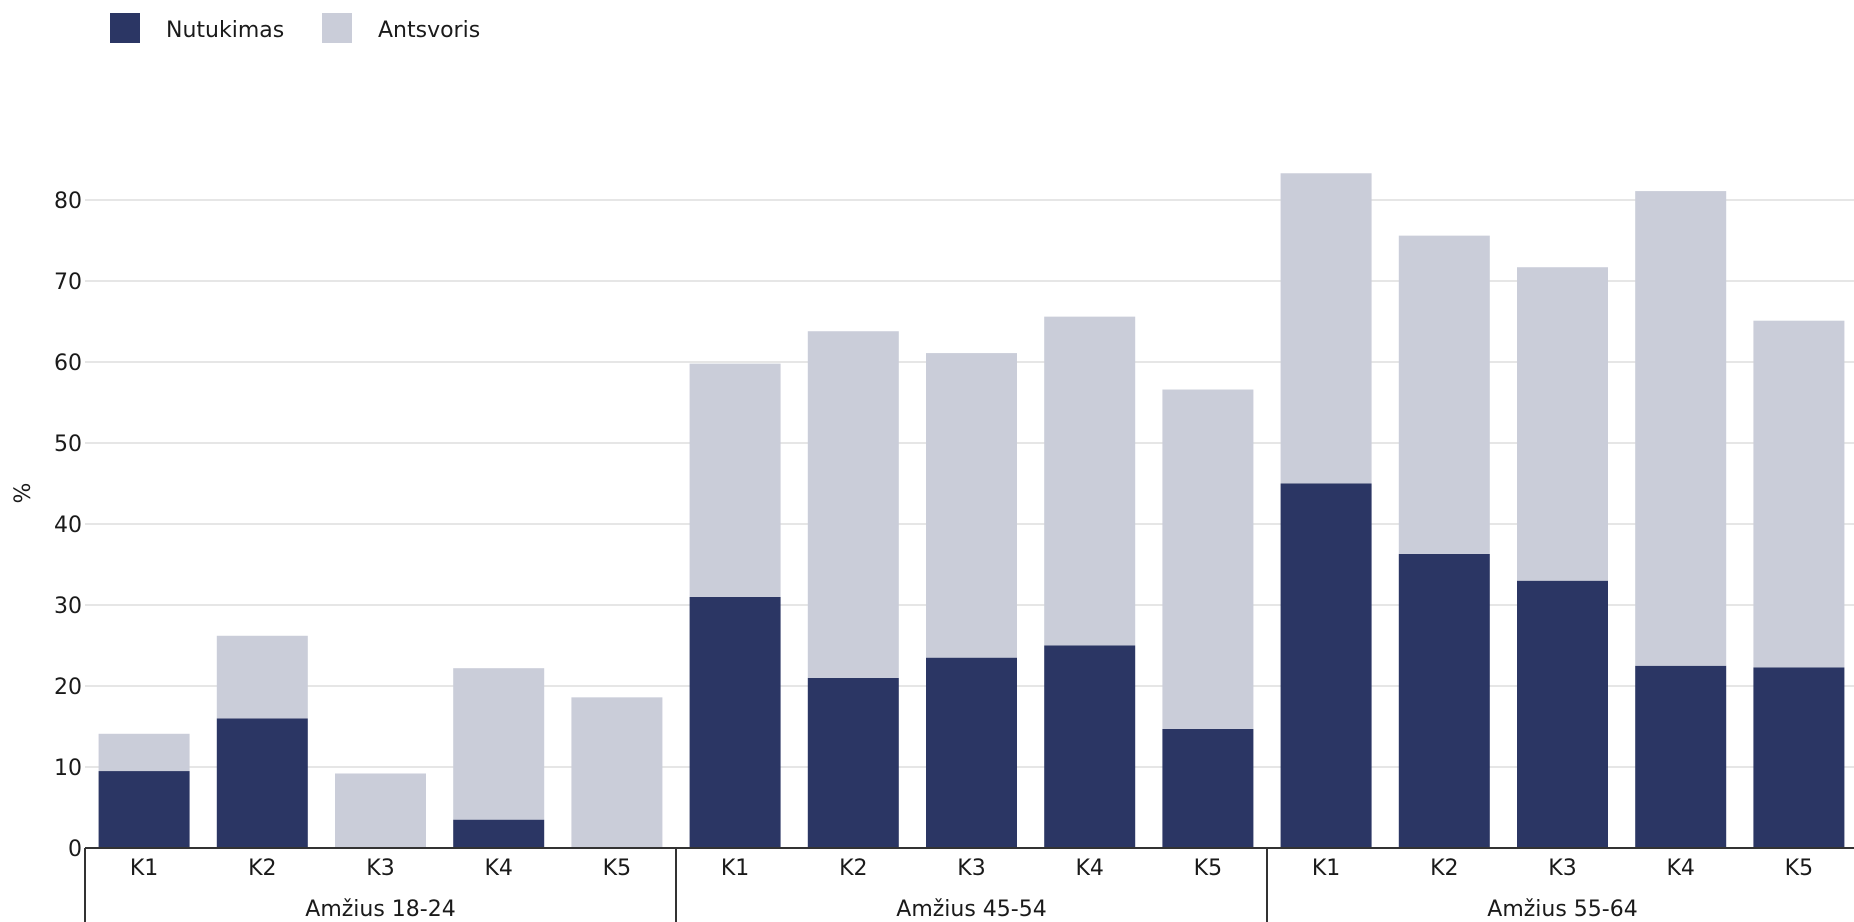  Describe the element at coordinates (429, 30) in the screenshot. I see `legend-label-antsvoris: Antsvoris` at that location.